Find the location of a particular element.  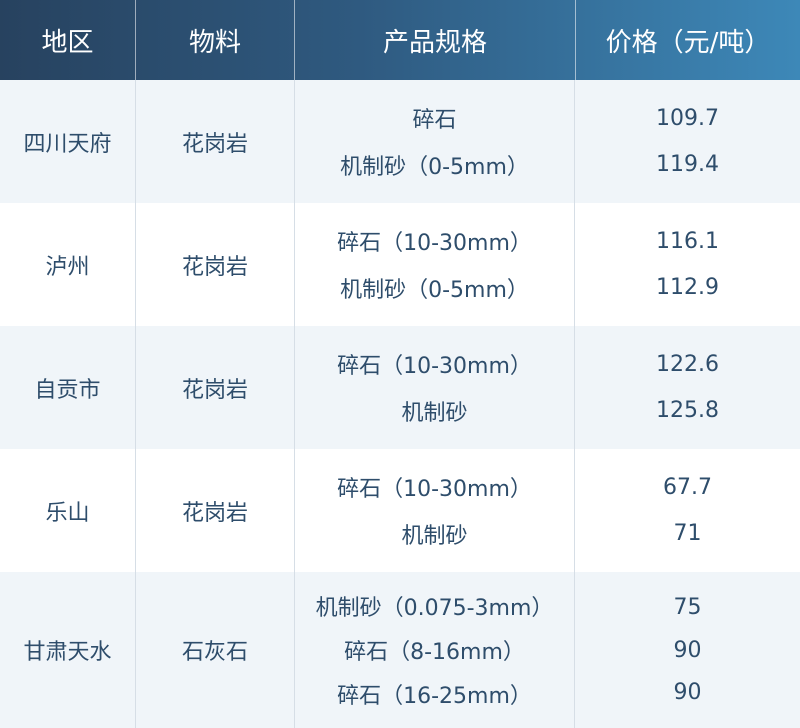

price-cell: 75 90 90 is located at coordinates (687, 650).